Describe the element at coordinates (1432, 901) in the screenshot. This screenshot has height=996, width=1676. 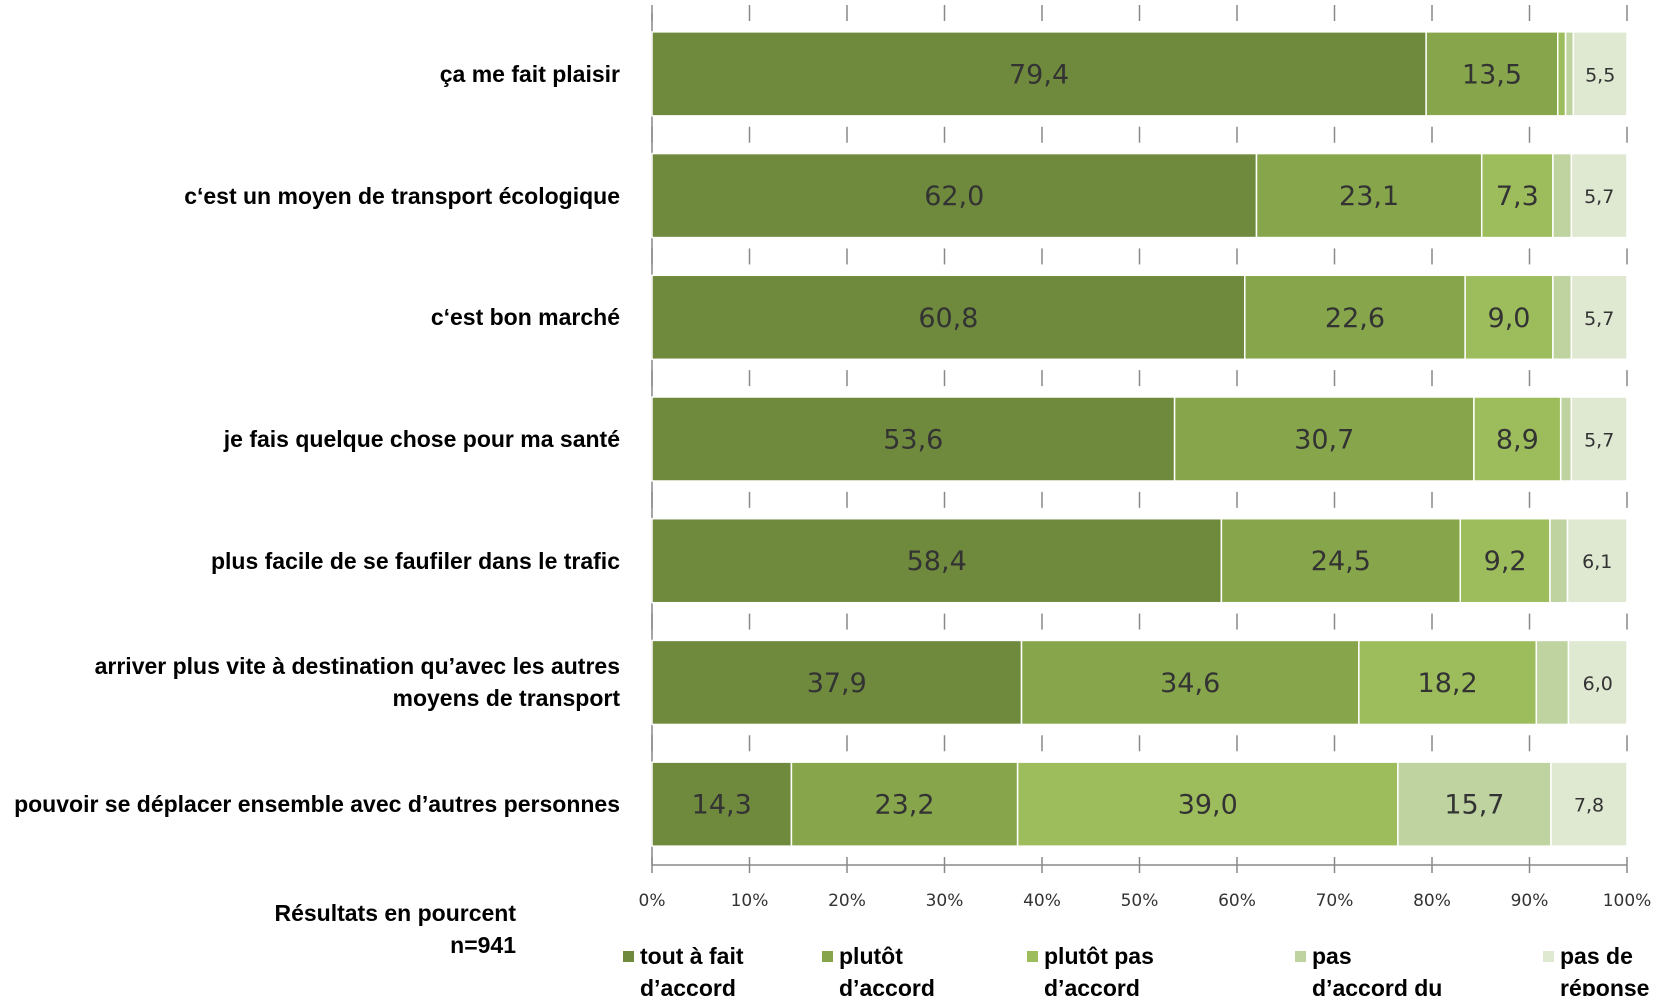
I see `x-tick-label: 80%` at that location.